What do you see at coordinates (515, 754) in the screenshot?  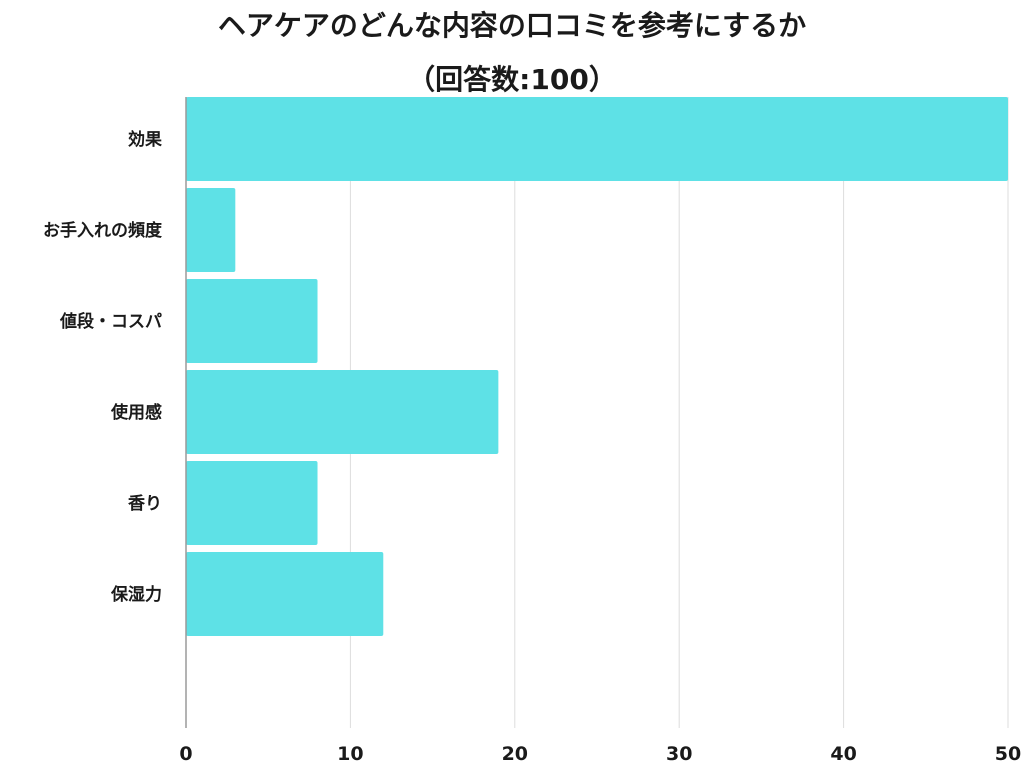 I see `x-tick-label: 20` at bounding box center [515, 754].